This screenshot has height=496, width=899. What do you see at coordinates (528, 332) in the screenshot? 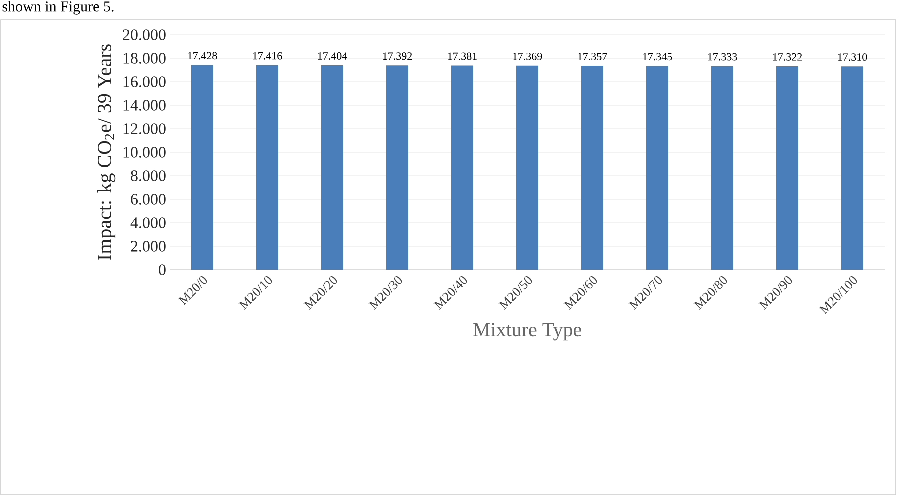
I see `x-axis-title: Mixture Type` at bounding box center [528, 332].